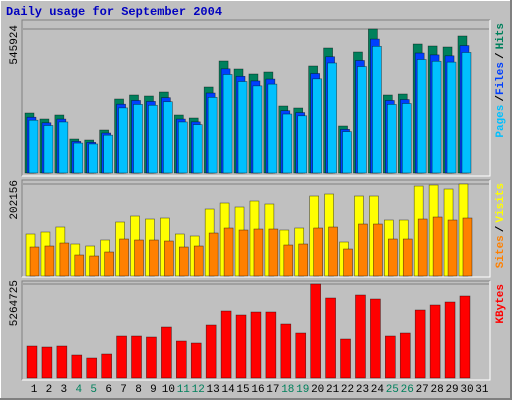 This screenshot has height=400, width=512. I want to click on legend: Pages/Files/Hits, so click(501, 80).